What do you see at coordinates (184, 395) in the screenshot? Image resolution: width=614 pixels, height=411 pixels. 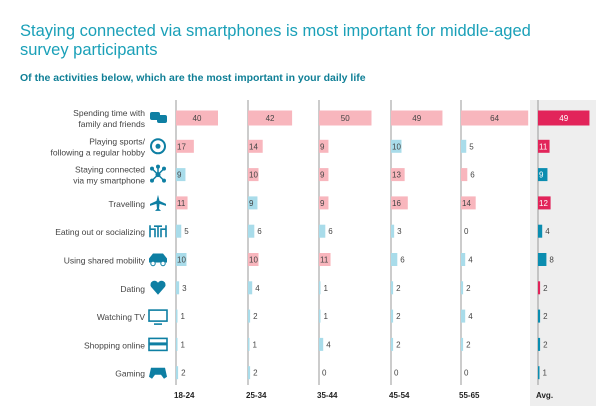 I see `x-tick-label: 18-24` at bounding box center [184, 395].